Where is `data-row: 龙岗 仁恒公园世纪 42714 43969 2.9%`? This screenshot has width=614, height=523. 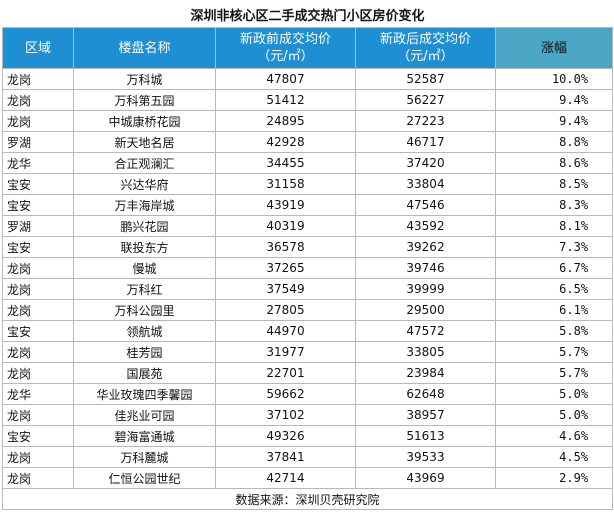 data-row: 龙岗 仁恒公园世纪 42714 43969 2.9% is located at coordinates (308, 478).